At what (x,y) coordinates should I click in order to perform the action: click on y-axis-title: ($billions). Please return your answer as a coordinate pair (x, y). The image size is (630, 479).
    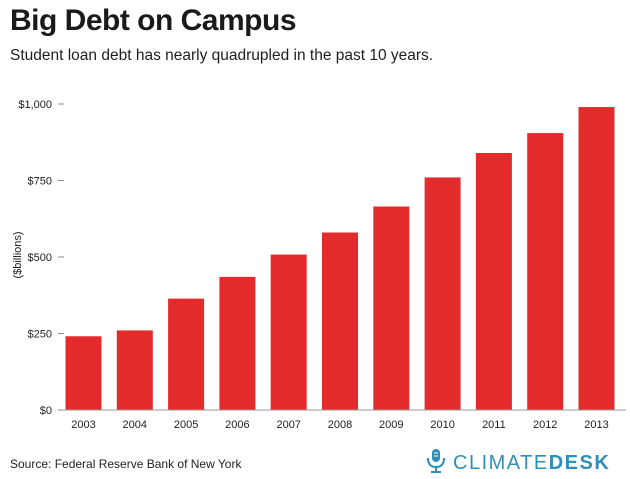
    Looking at the image, I should click on (18, 254).